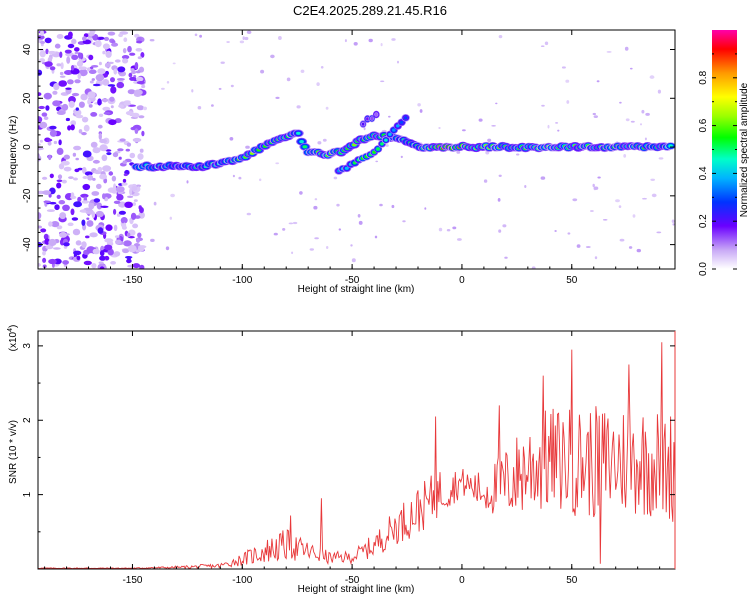 The height and width of the screenshot is (600, 750). Describe the element at coordinates (13, 341) in the screenshot. I see `snr-scale-prefix: (x10` at that location.